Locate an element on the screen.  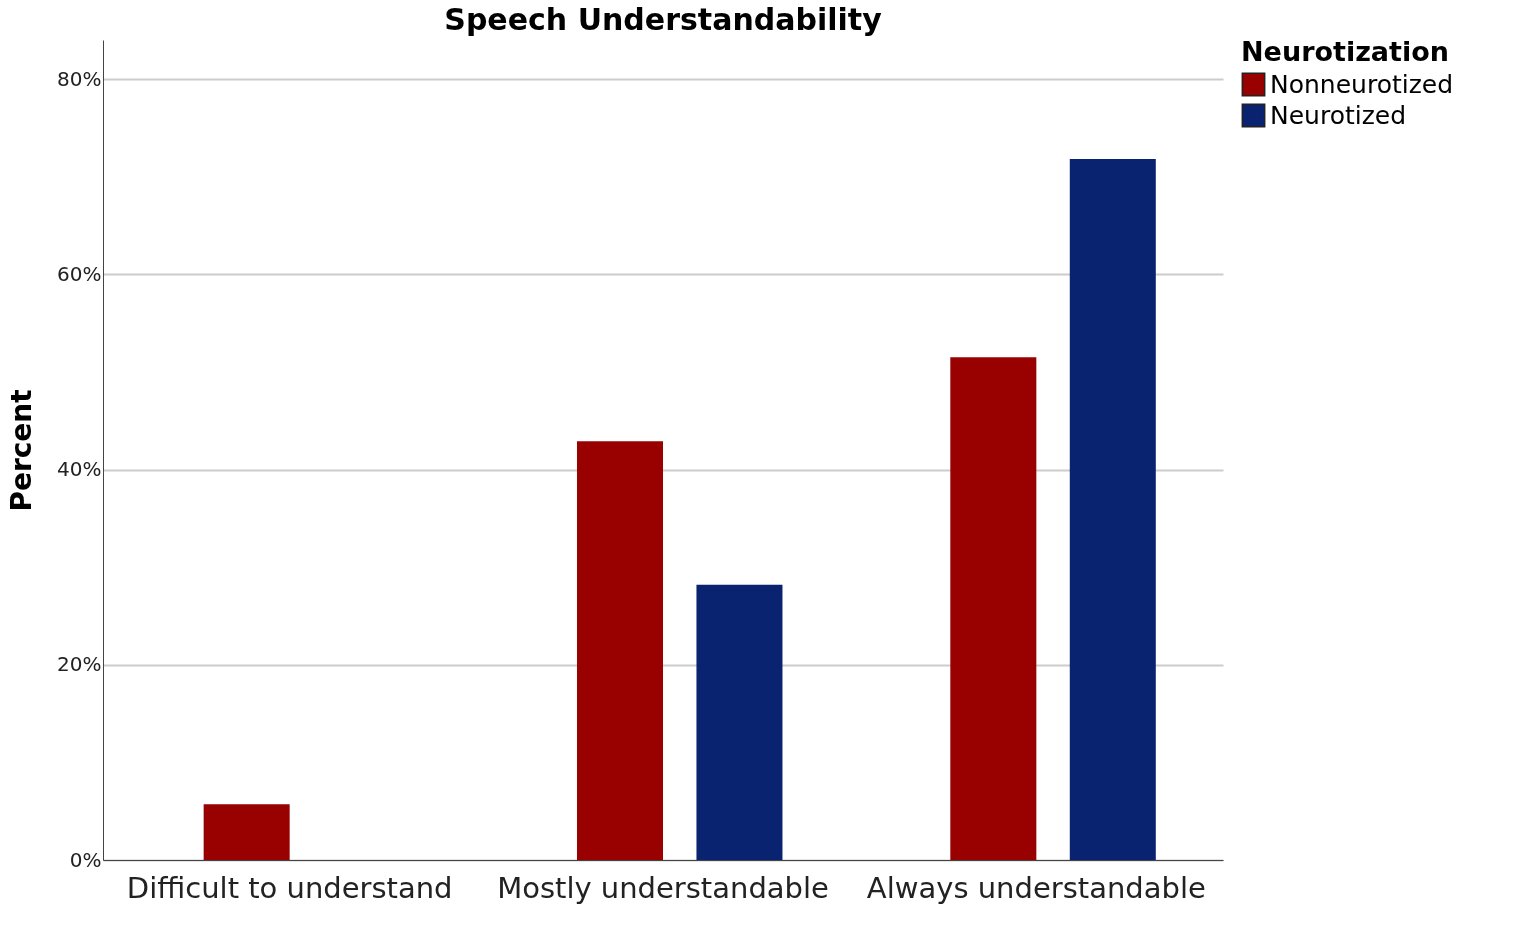
legend-title: Neurotization is located at coordinates (1345, 51).